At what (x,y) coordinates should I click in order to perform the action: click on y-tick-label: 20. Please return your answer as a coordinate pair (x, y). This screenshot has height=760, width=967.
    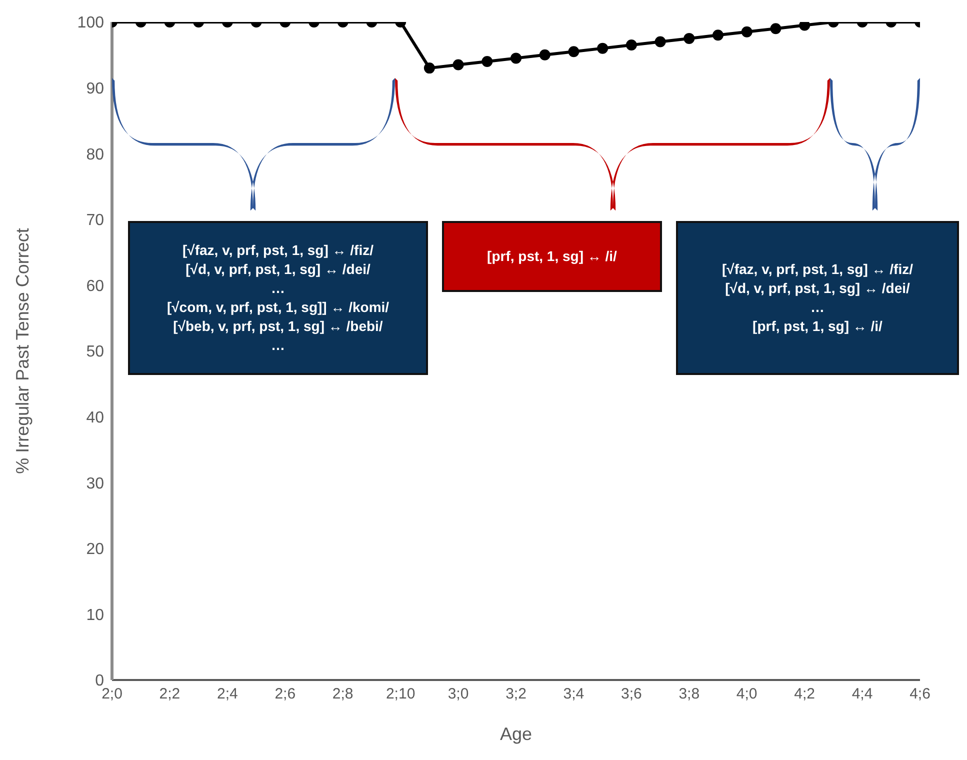
    Looking at the image, I should click on (95, 549).